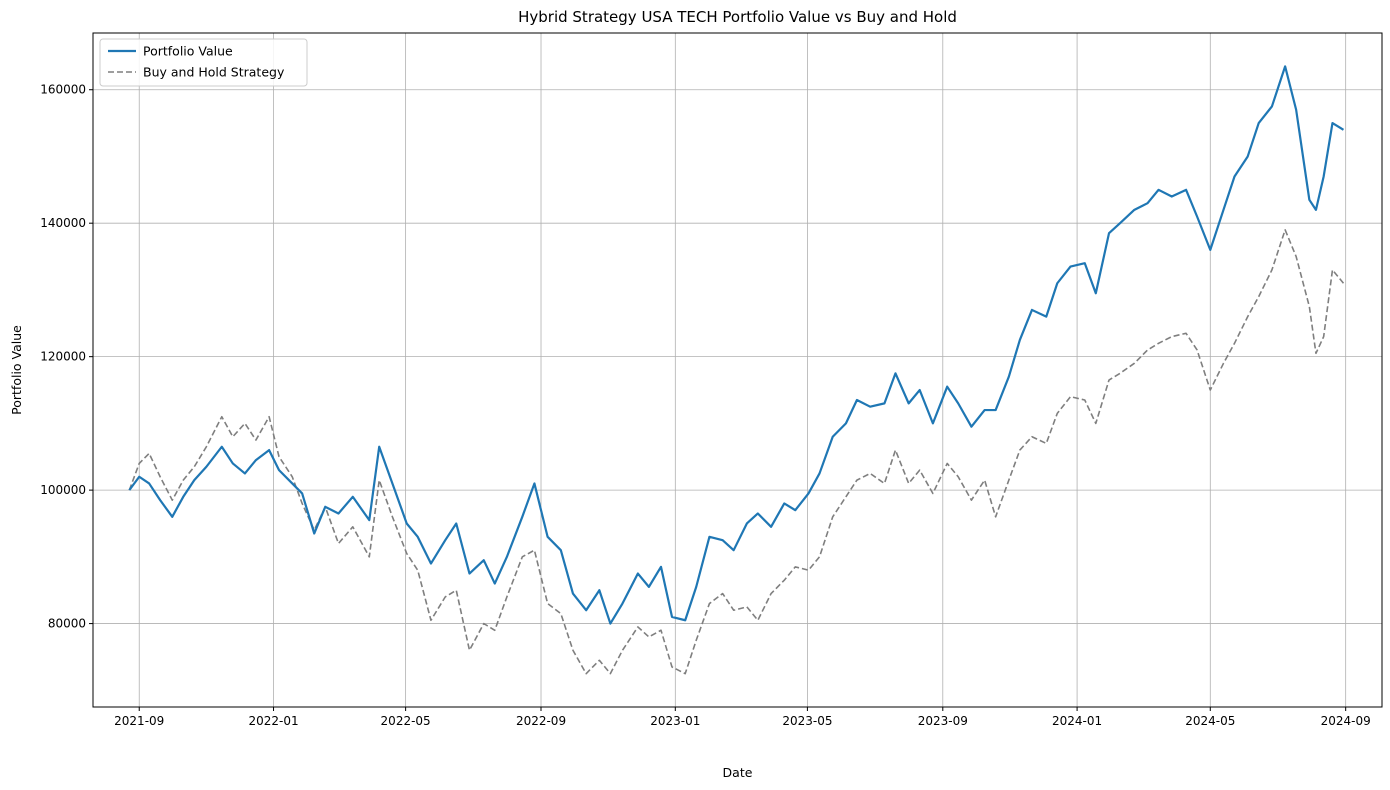  Describe the element at coordinates (943, 721) in the screenshot. I see `x-tick-label: 2023-09` at that location.